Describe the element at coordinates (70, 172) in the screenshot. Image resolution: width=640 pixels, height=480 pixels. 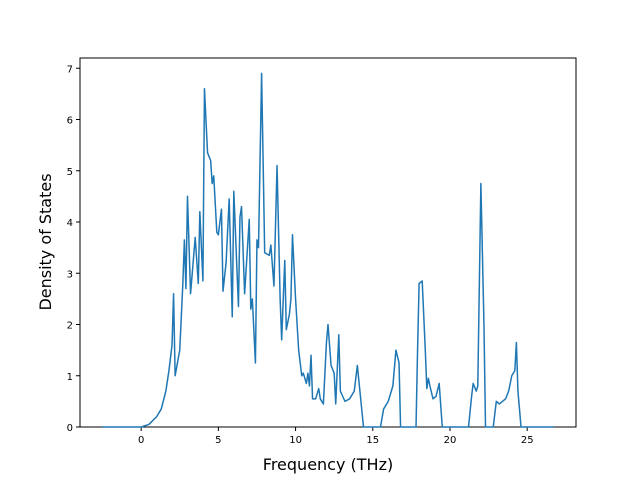
I see `y-tick-label: 5` at that location.